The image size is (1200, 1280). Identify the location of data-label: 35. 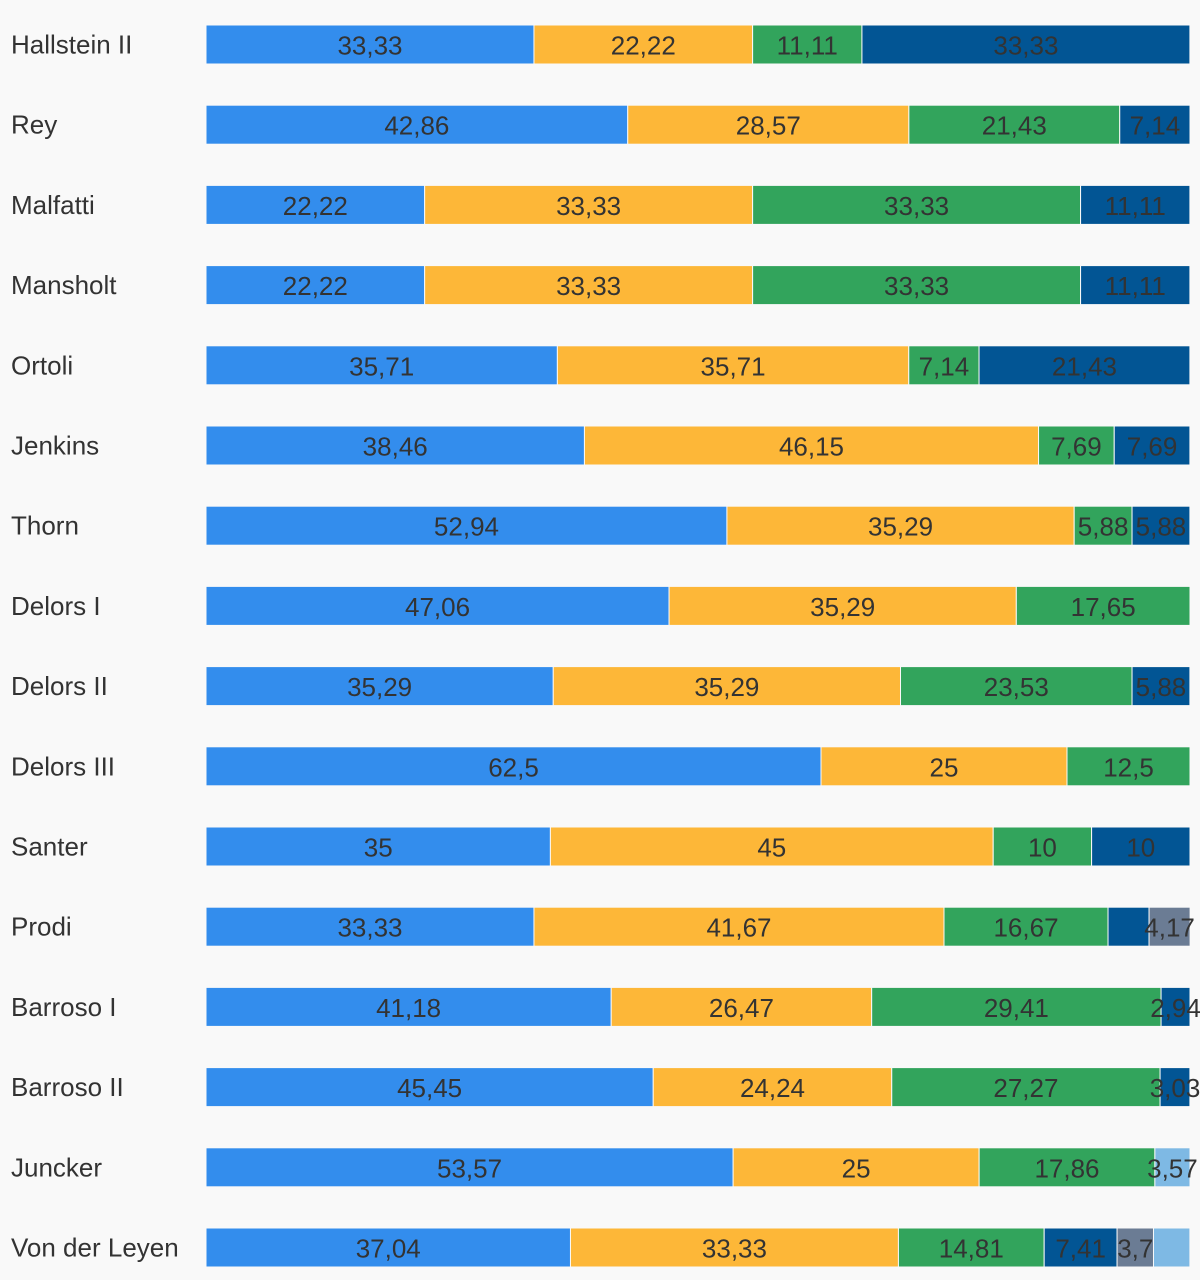
(378, 848).